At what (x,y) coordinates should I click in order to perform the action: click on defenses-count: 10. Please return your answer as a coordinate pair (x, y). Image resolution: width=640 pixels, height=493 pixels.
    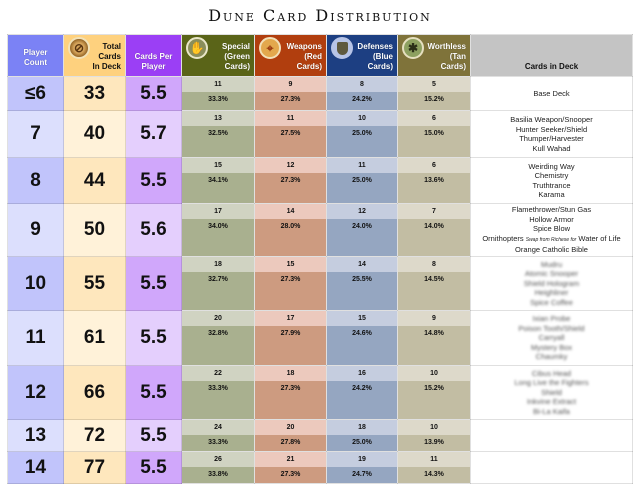
    Looking at the image, I should click on (362, 118).